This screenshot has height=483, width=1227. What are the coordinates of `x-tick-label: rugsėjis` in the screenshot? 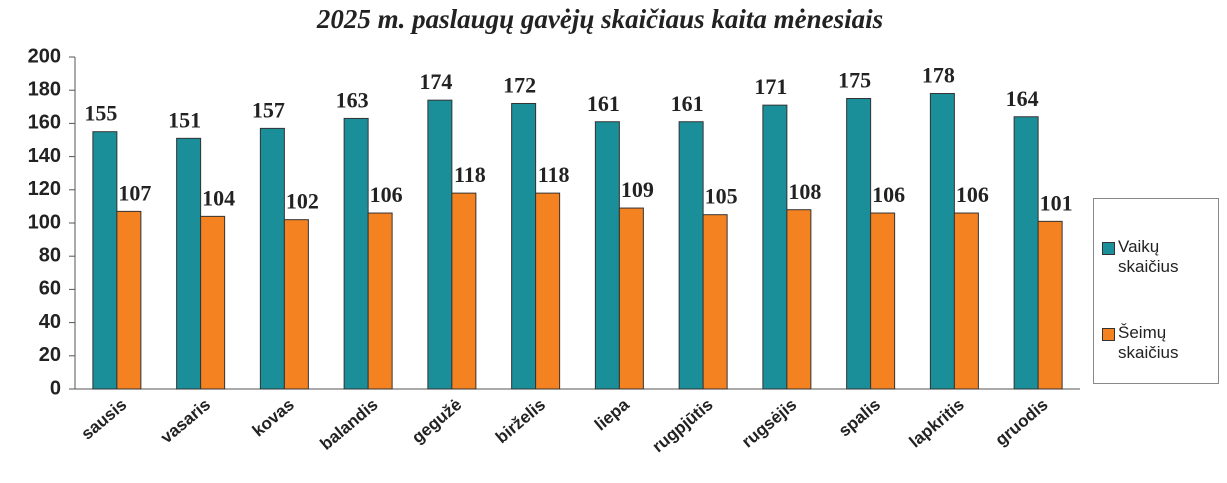 It's located at (769, 423).